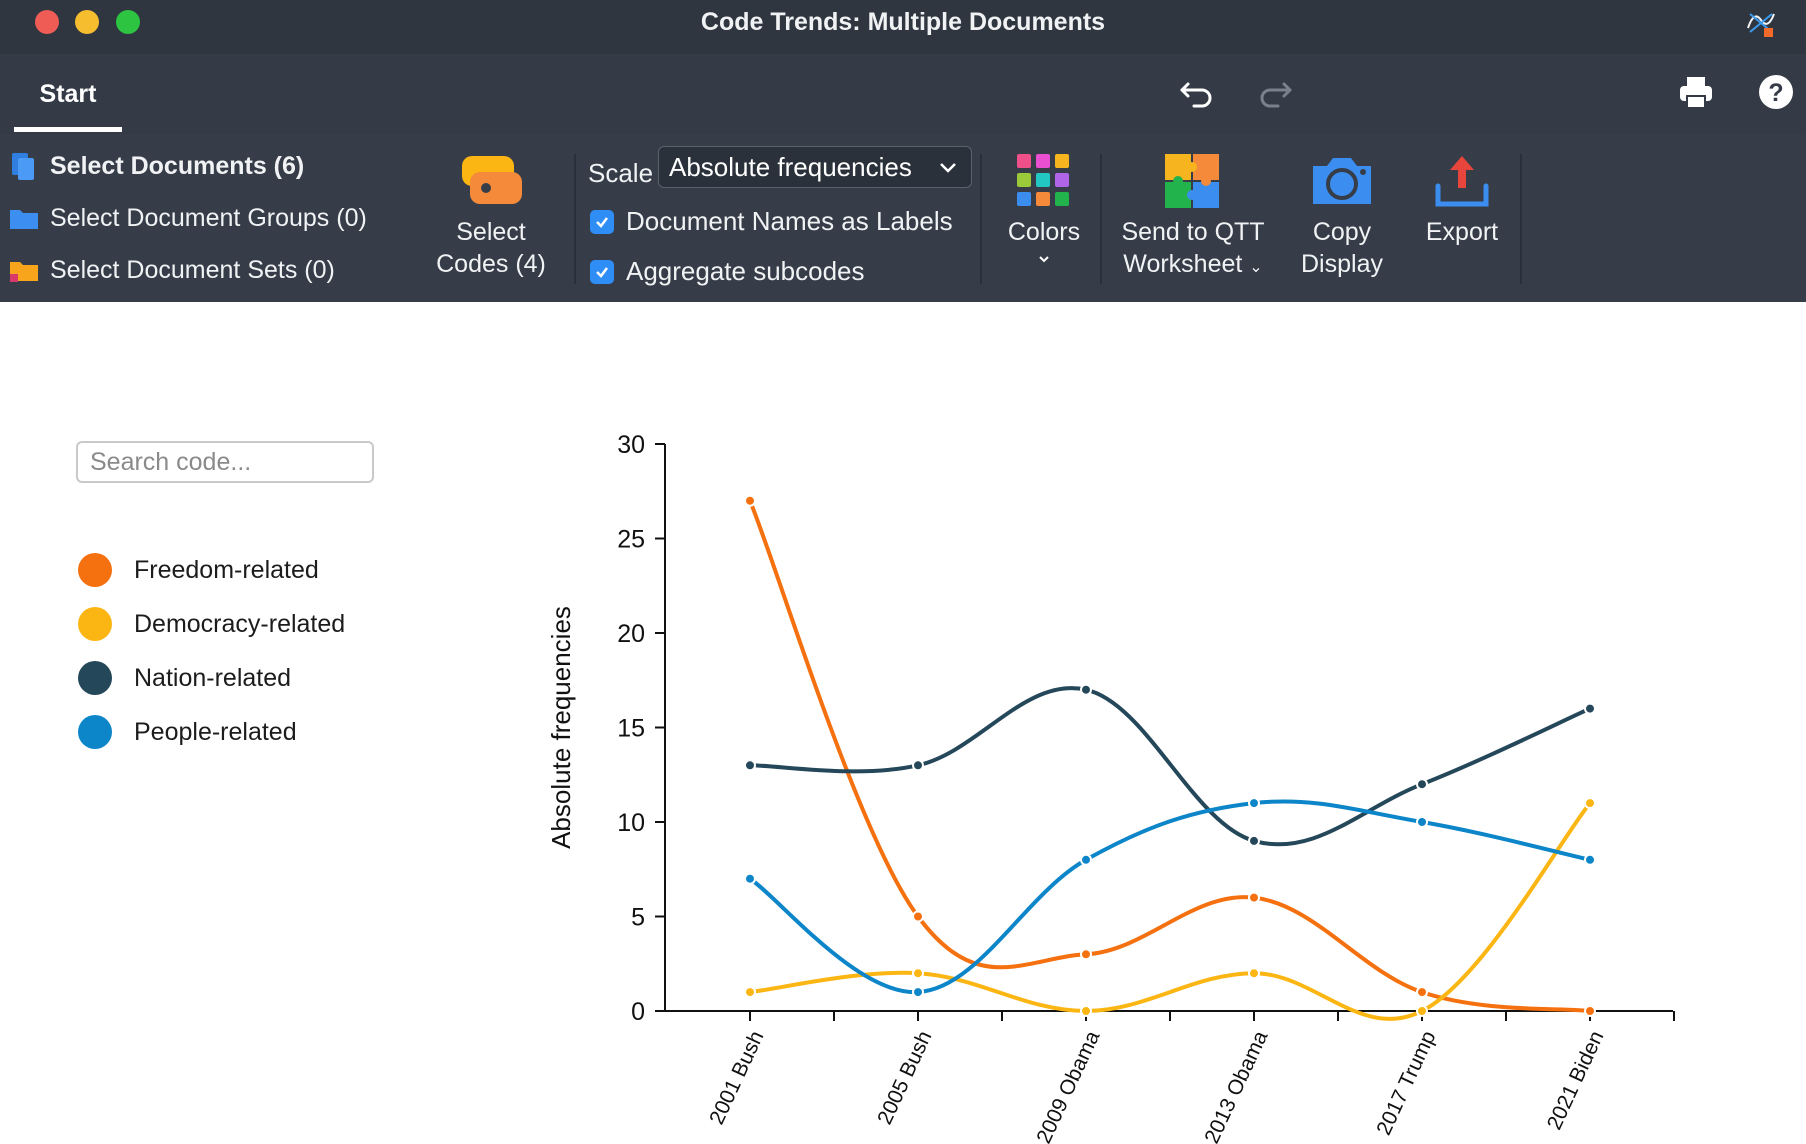 This screenshot has height=1144, width=1806. Describe the element at coordinates (904, 1077) in the screenshot. I see `x-tick-label: 2005 Bush` at that location.